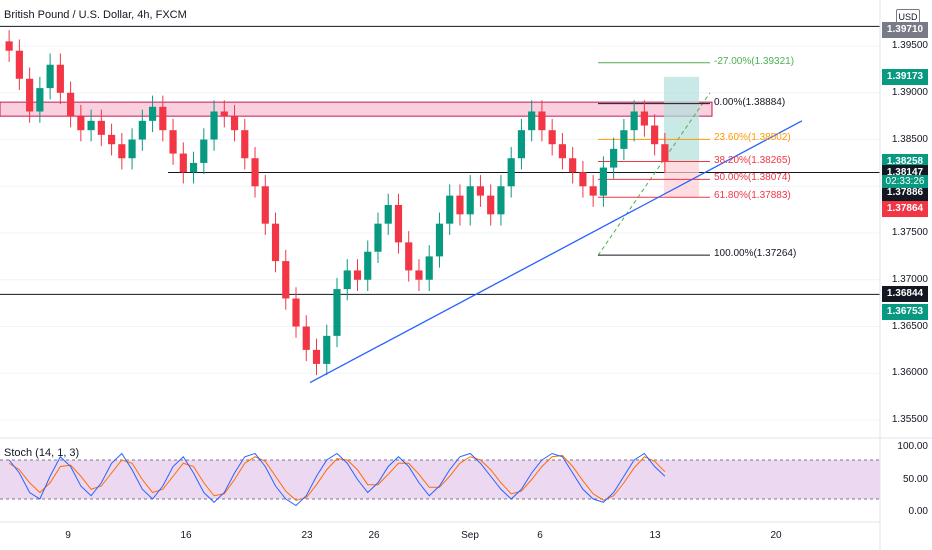 The width and height of the screenshot is (932, 550). Describe the element at coordinates (374, 535) in the screenshot. I see `time-axis-label: 26` at that location.